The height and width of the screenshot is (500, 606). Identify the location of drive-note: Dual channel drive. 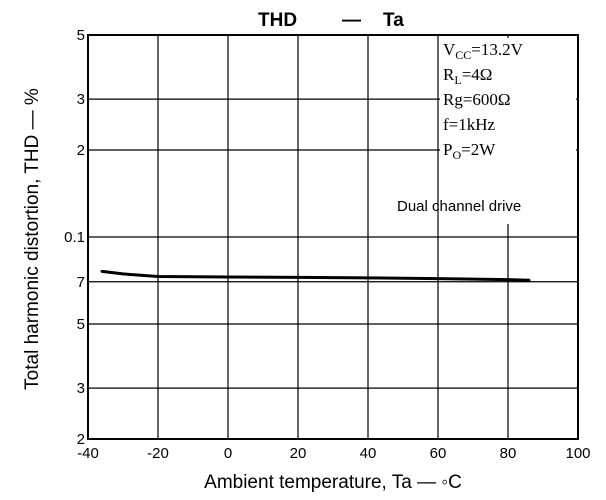
(459, 206).